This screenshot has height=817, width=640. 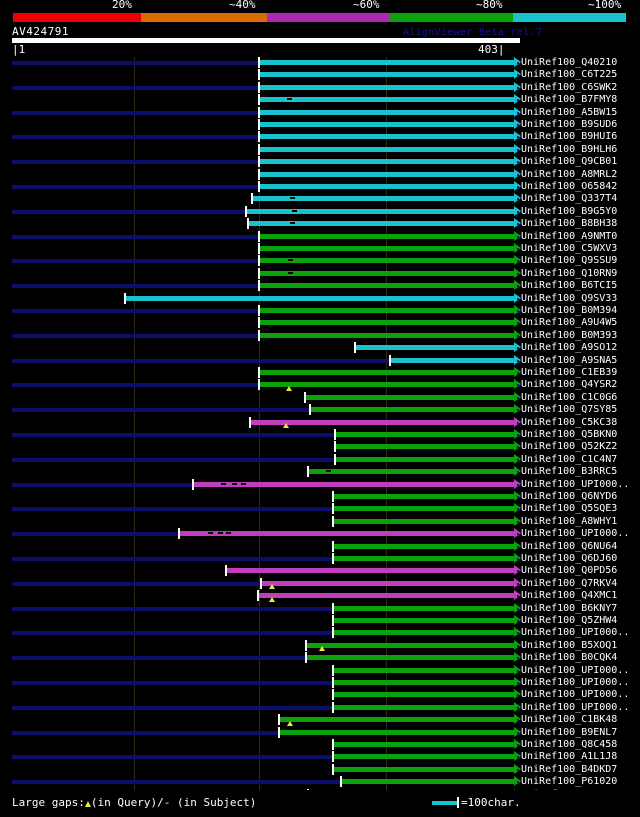 What do you see at coordinates (320, 621) in the screenshot?
I see `alignment-row: UniRef100_Q5ZHW4` at bounding box center [320, 621].